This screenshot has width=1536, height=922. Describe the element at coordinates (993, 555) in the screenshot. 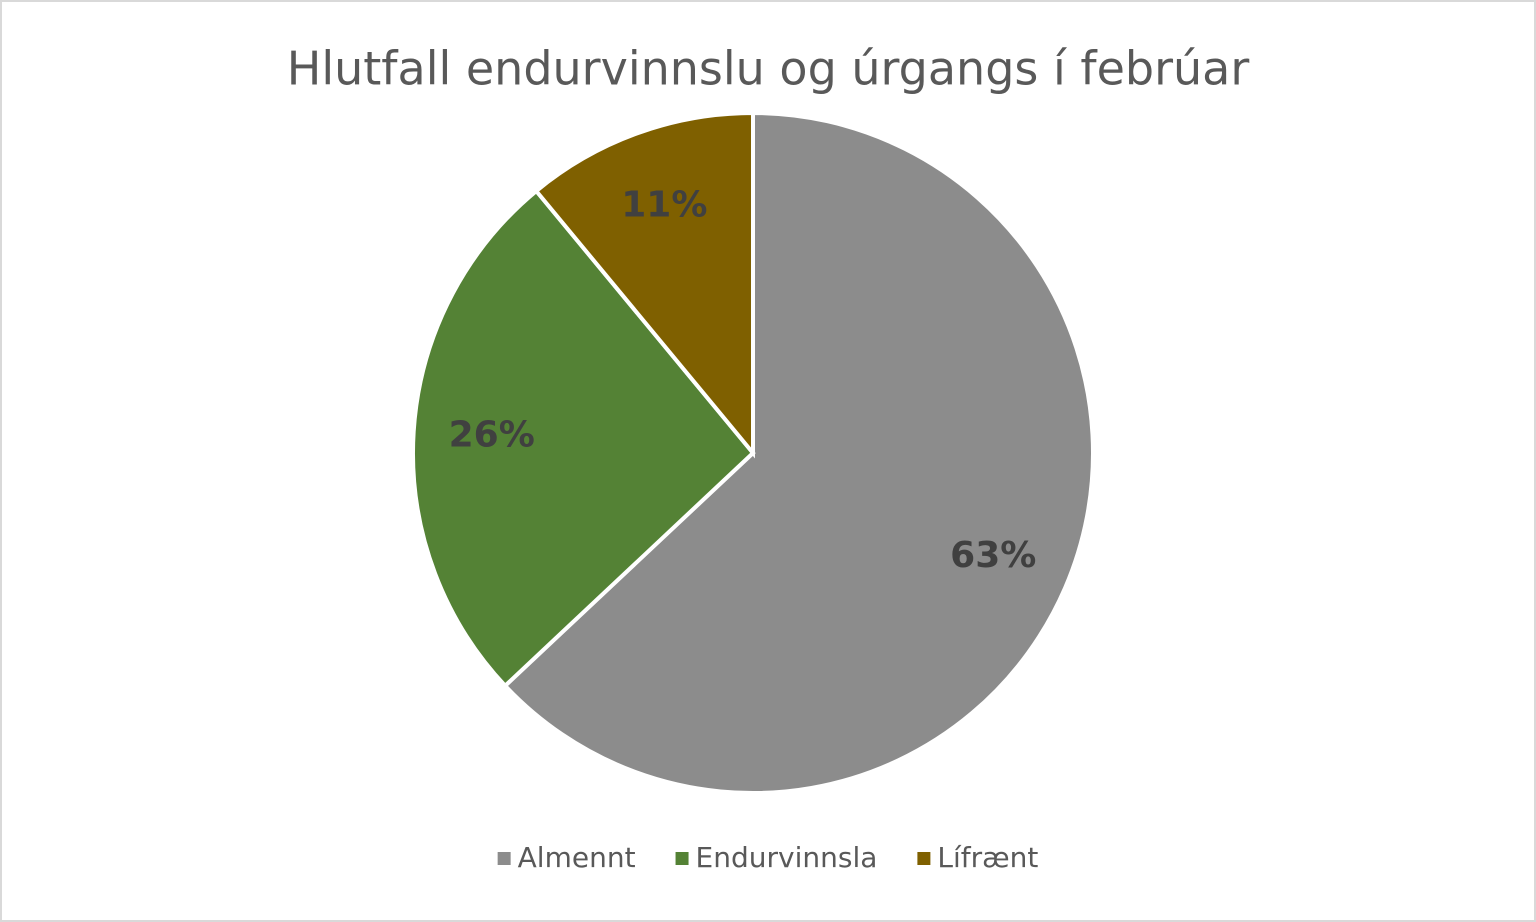

I see `data-label: 63%` at that location.